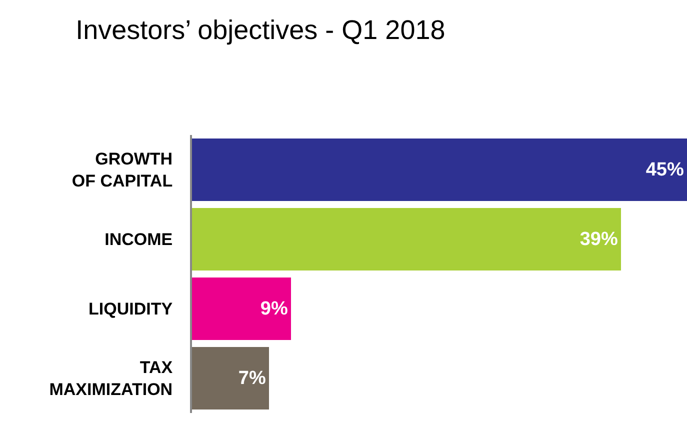 The image size is (687, 425). I want to click on y-tick-label: INCOME, so click(138, 240).